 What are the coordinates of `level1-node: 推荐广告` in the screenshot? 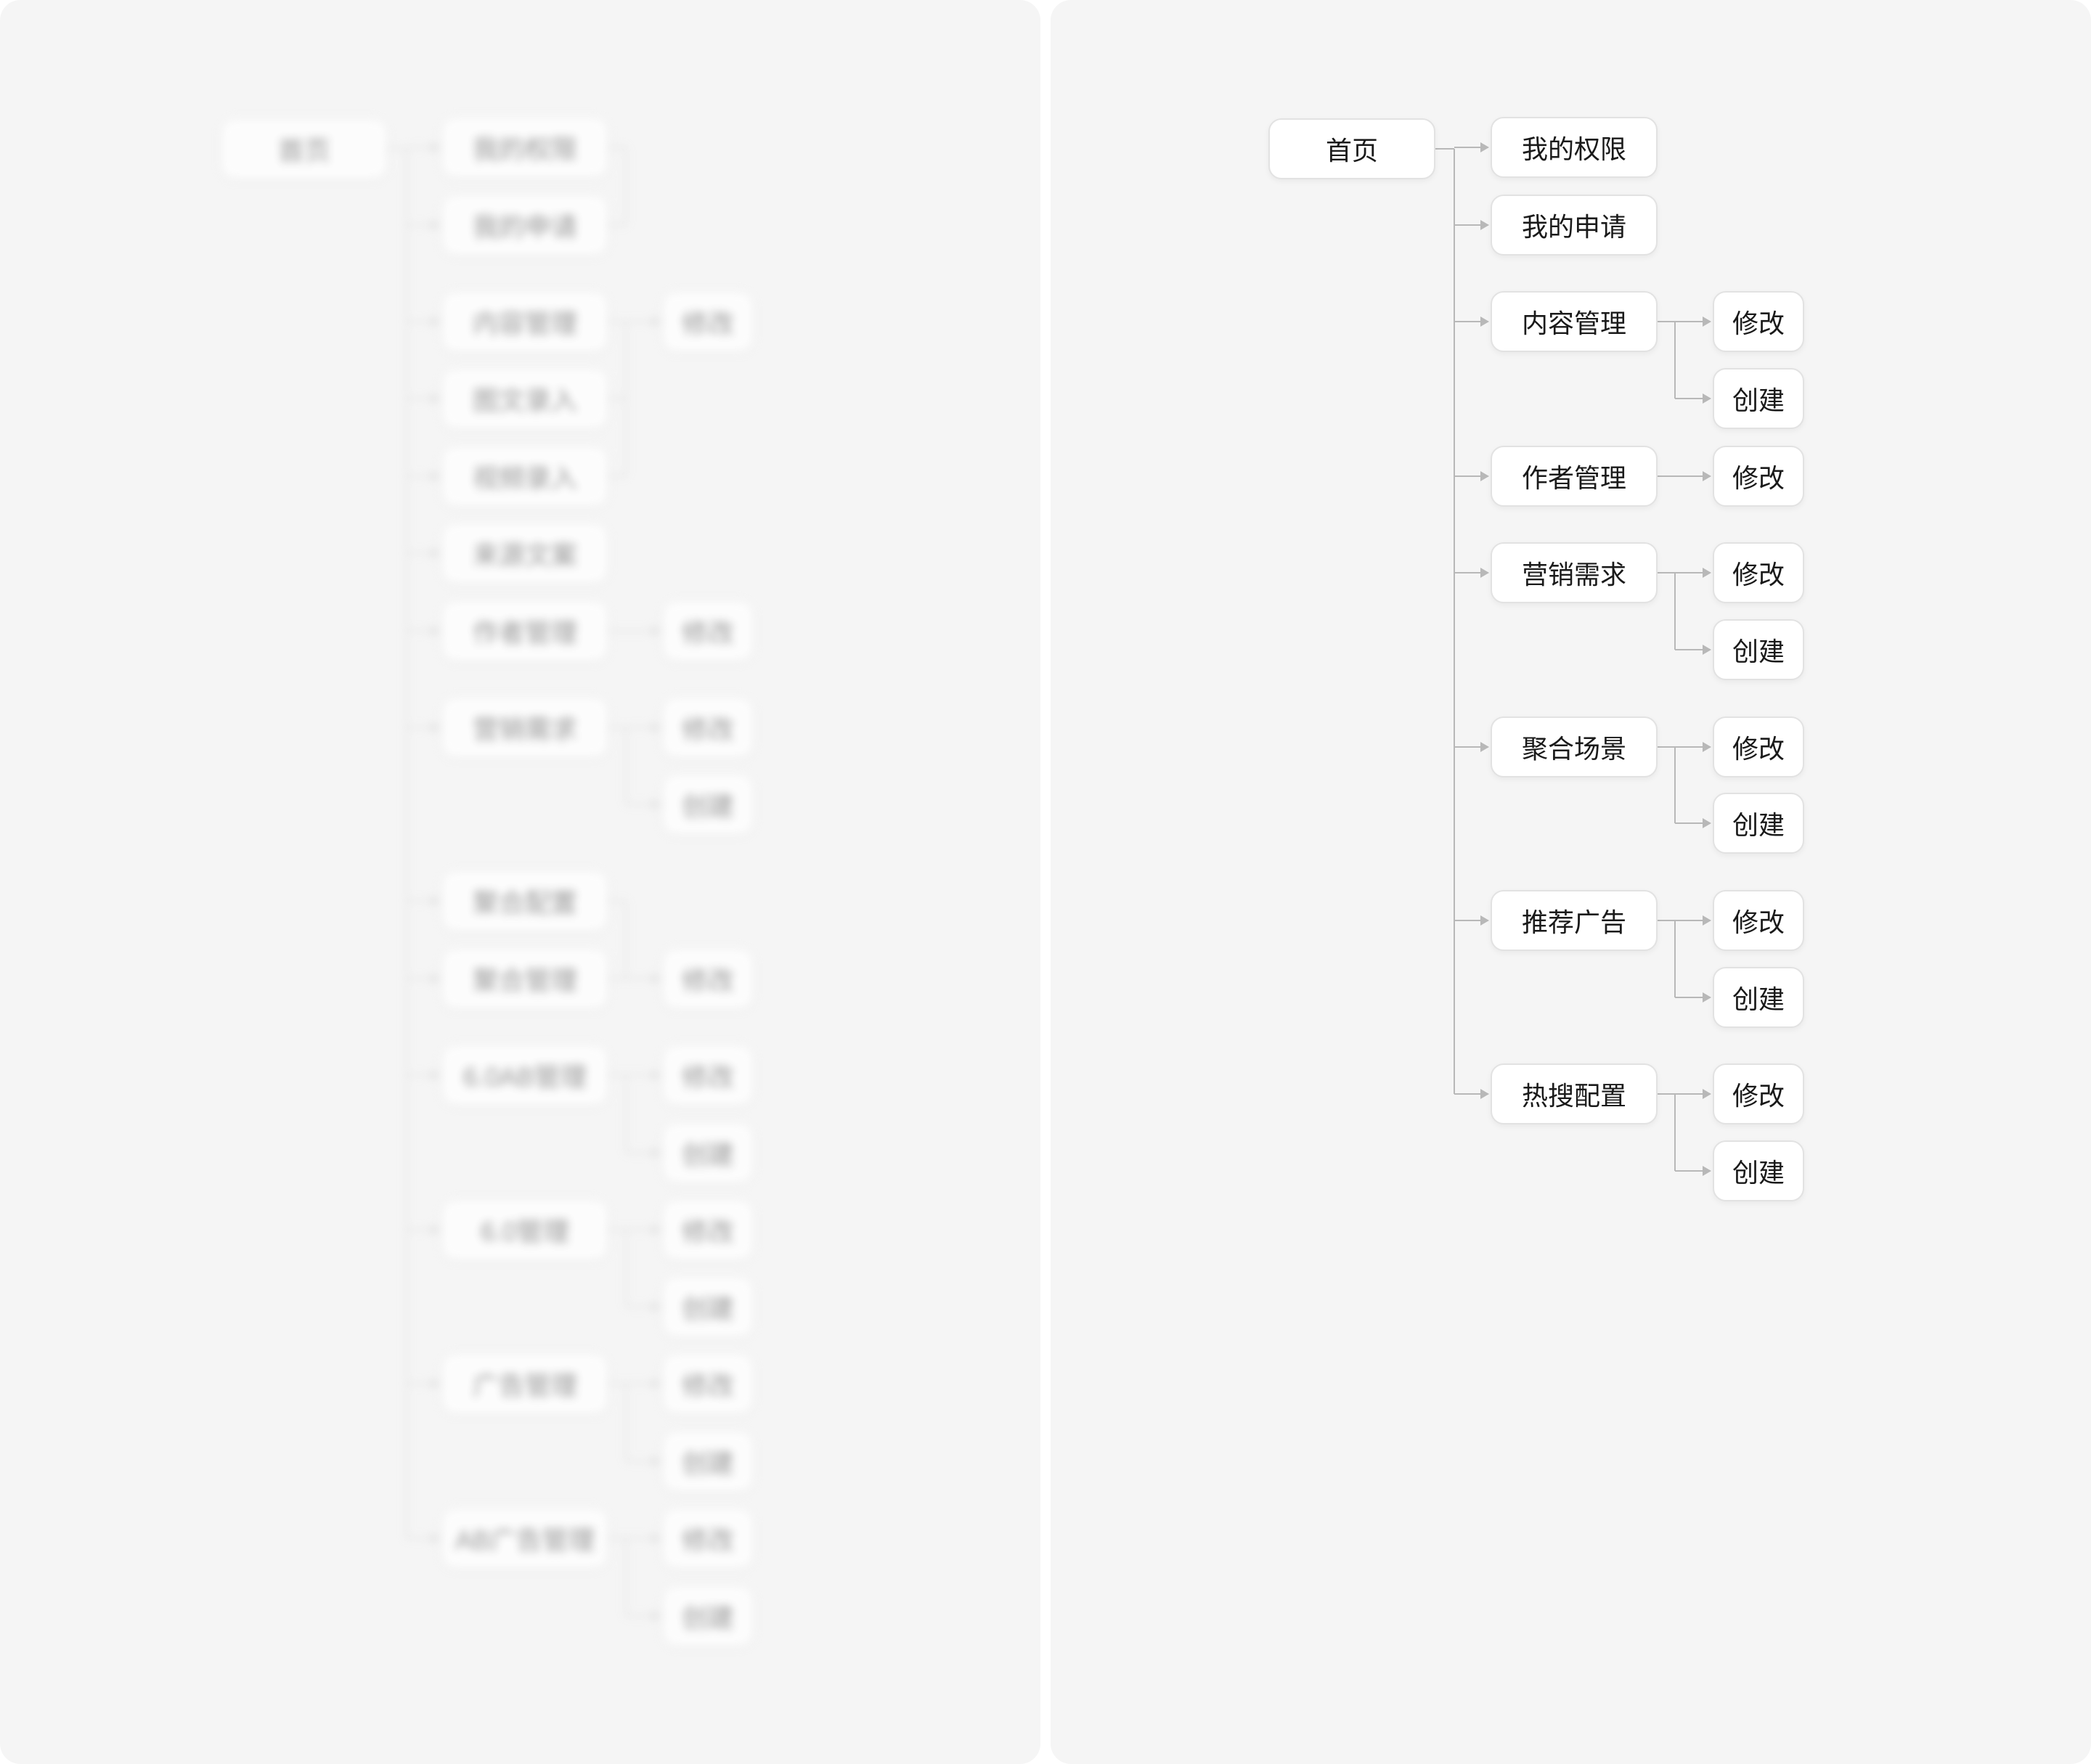 It's located at (1575, 921).